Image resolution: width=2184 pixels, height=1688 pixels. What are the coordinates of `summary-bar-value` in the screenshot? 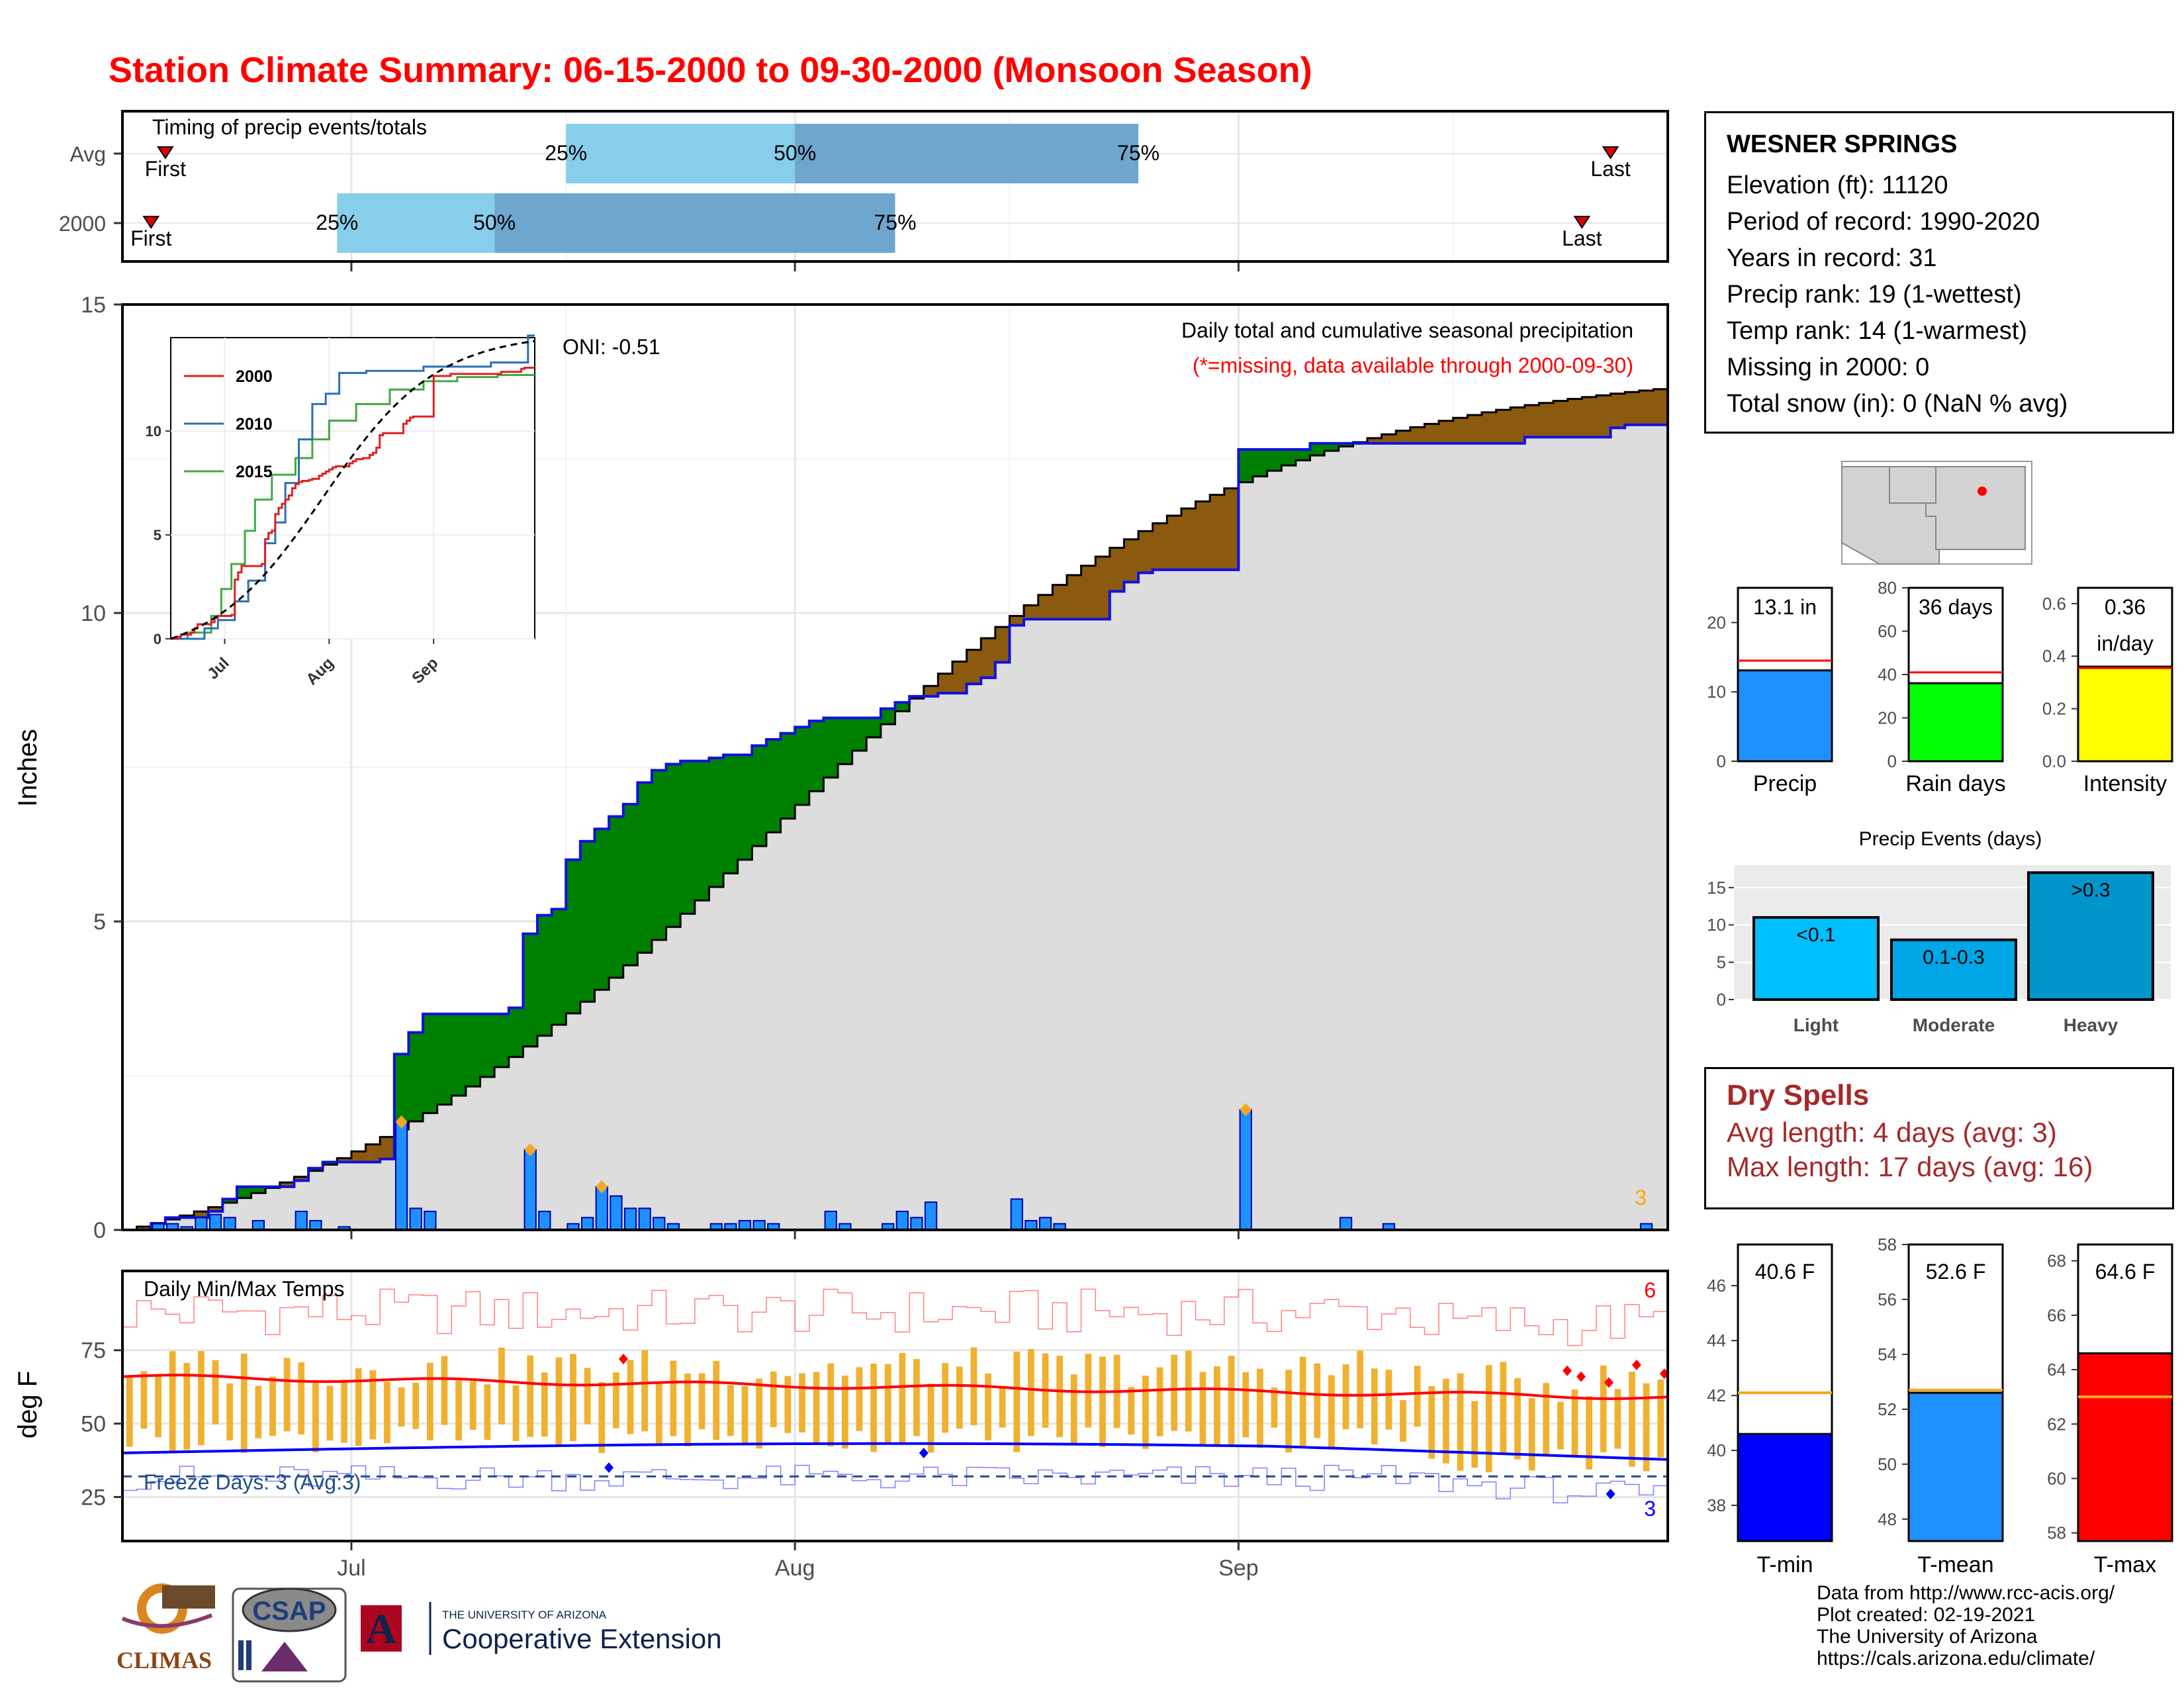 It's located at (1785, 716).